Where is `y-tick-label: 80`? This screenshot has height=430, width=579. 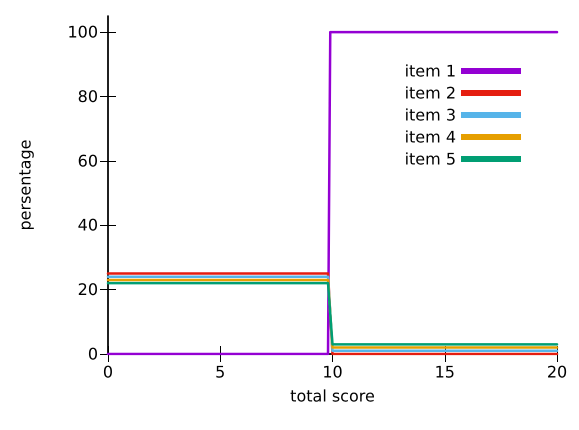
y-tick-label: 80 is located at coordinates (88, 96).